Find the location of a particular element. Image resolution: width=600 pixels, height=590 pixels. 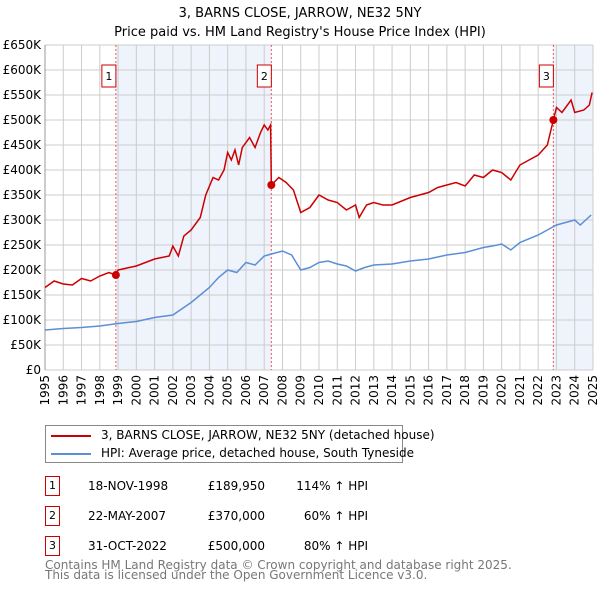

y-tick-label: £450K is located at coordinates (23, 145).